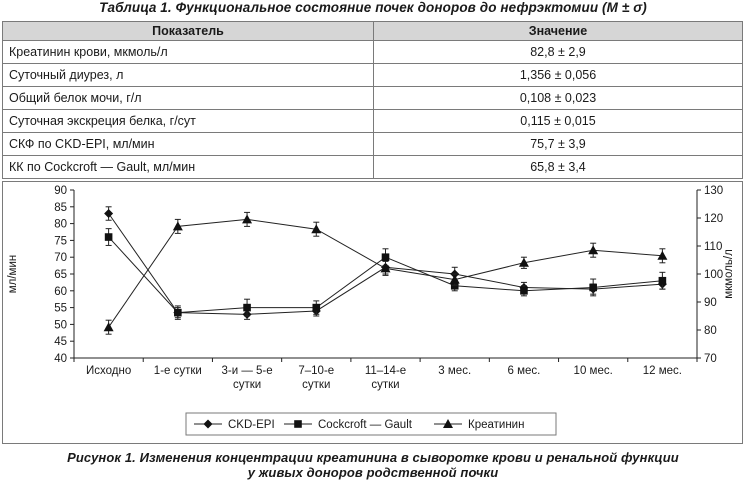  Describe the element at coordinates (558, 121) in the screenshot. I see `row-value: 0,115 ± 0,015` at that location.